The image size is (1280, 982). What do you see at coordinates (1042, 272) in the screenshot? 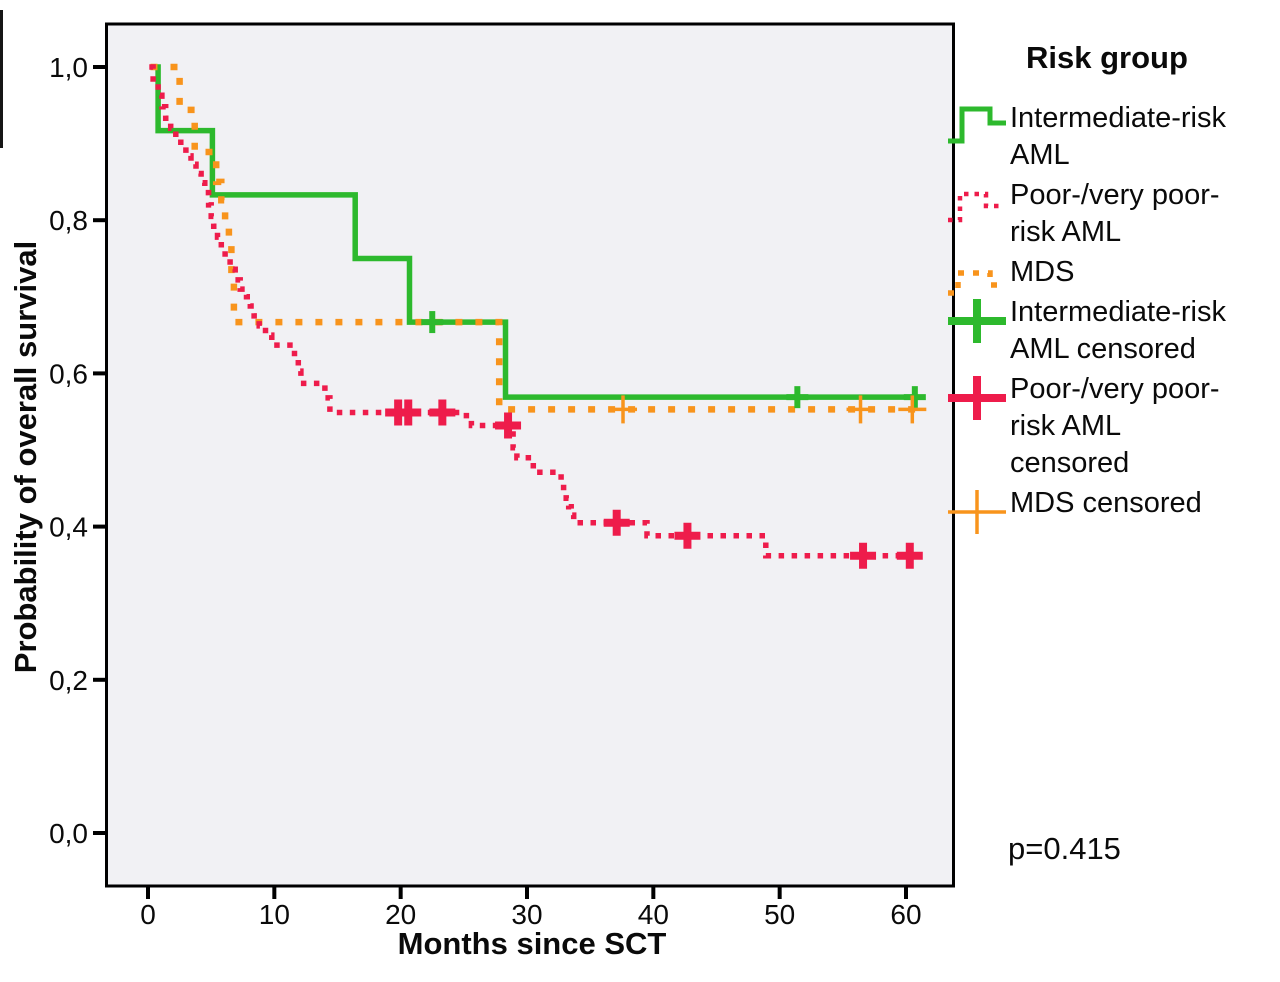
I see `legend-label-line: MDS` at bounding box center [1042, 272].